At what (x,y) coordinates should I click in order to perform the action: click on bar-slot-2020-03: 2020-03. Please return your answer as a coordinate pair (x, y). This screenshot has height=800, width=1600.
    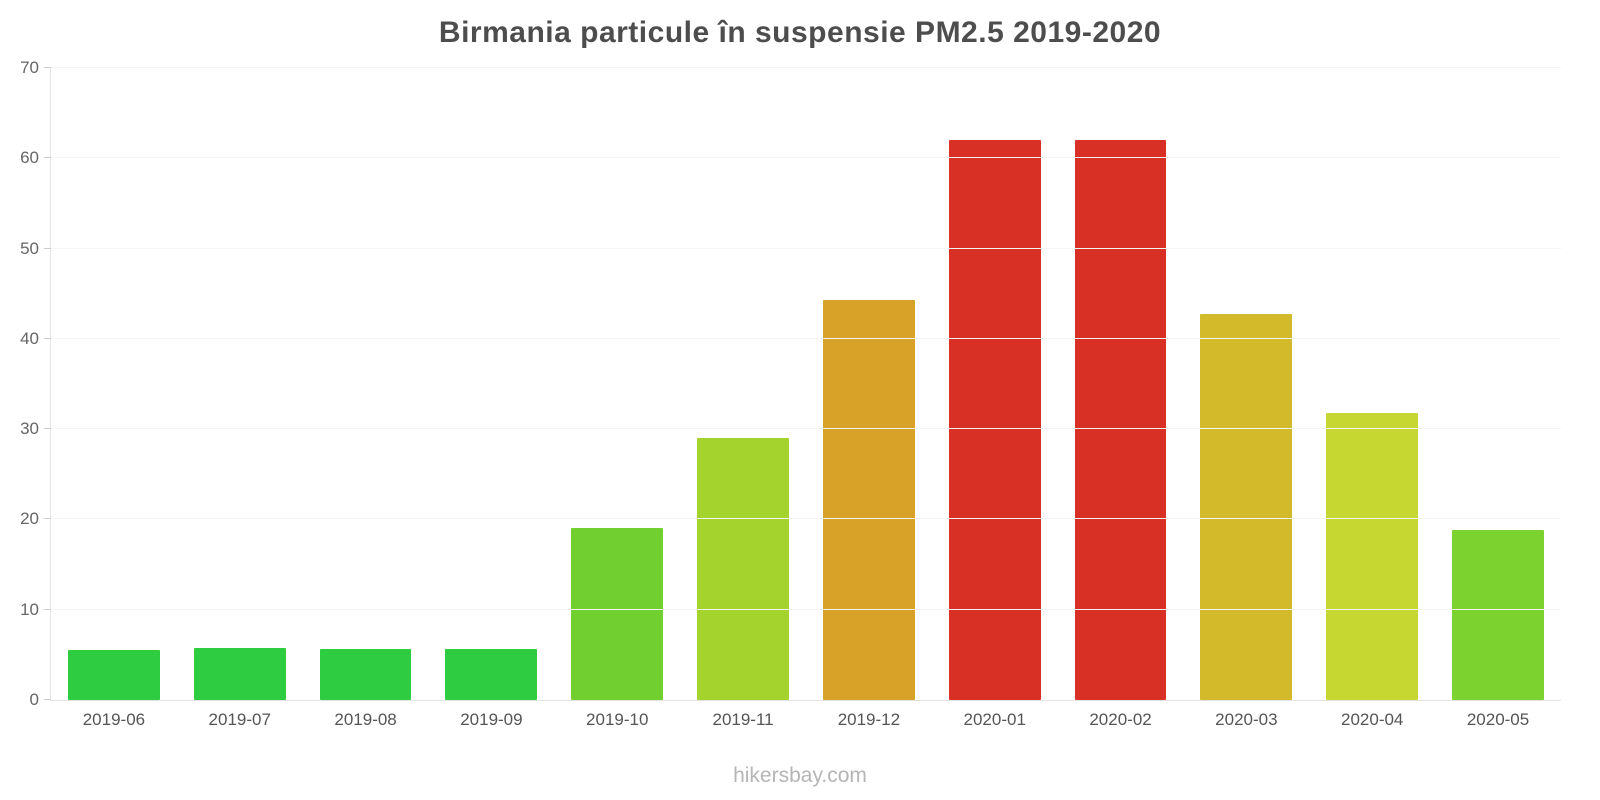
    Looking at the image, I should click on (1246, 398).